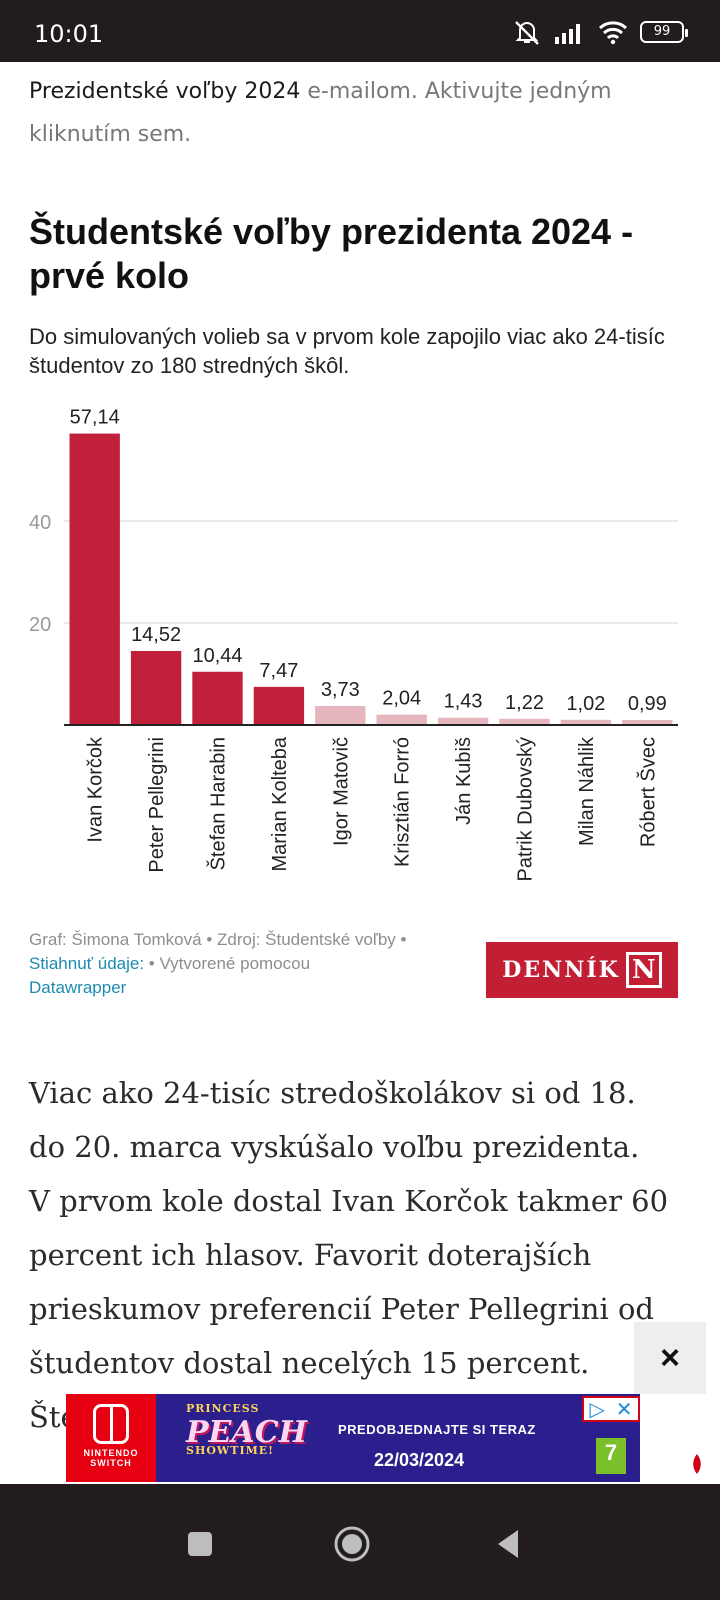 This screenshot has width=720, height=1600. I want to click on promo-bold-text: Prezidentské voľby 2024, so click(165, 91).